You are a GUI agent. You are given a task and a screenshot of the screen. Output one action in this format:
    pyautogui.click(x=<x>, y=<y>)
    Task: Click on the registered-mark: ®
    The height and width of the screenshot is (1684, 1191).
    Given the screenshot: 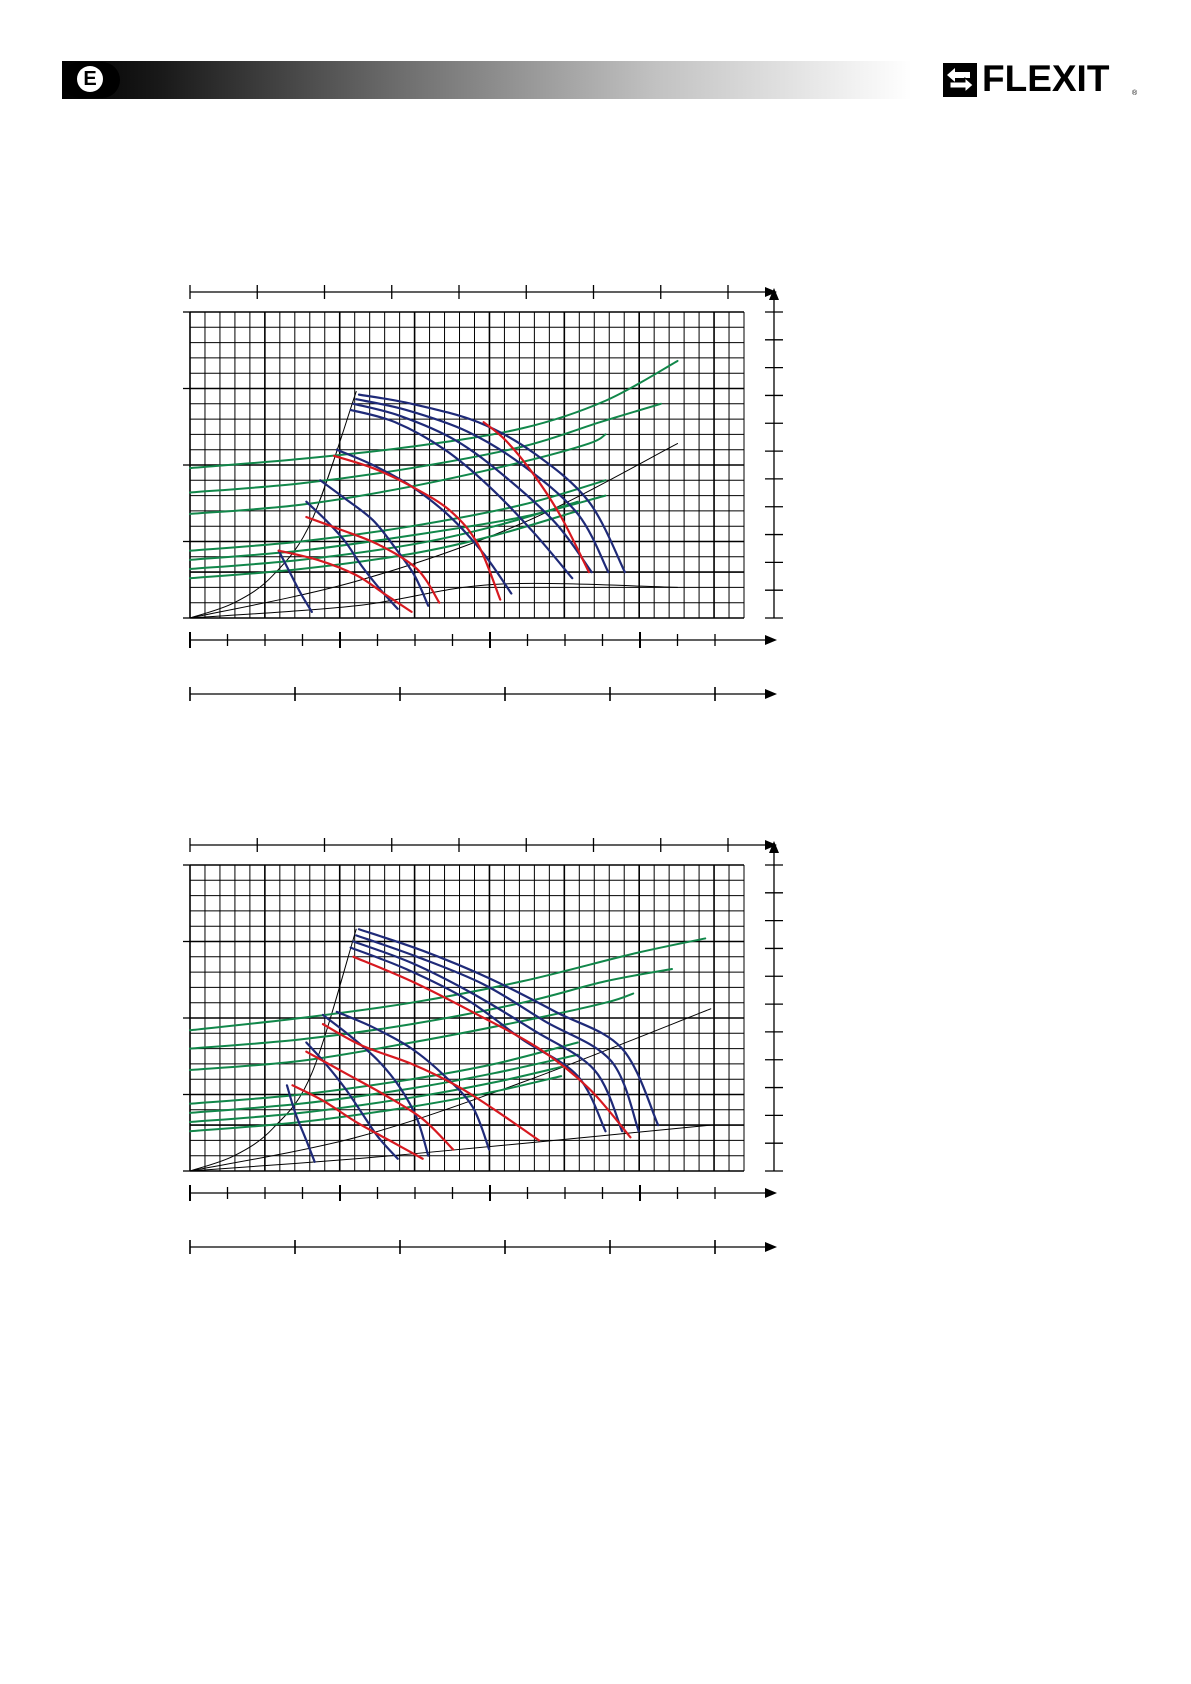 What is the action you would take?
    pyautogui.click(x=1135, y=93)
    